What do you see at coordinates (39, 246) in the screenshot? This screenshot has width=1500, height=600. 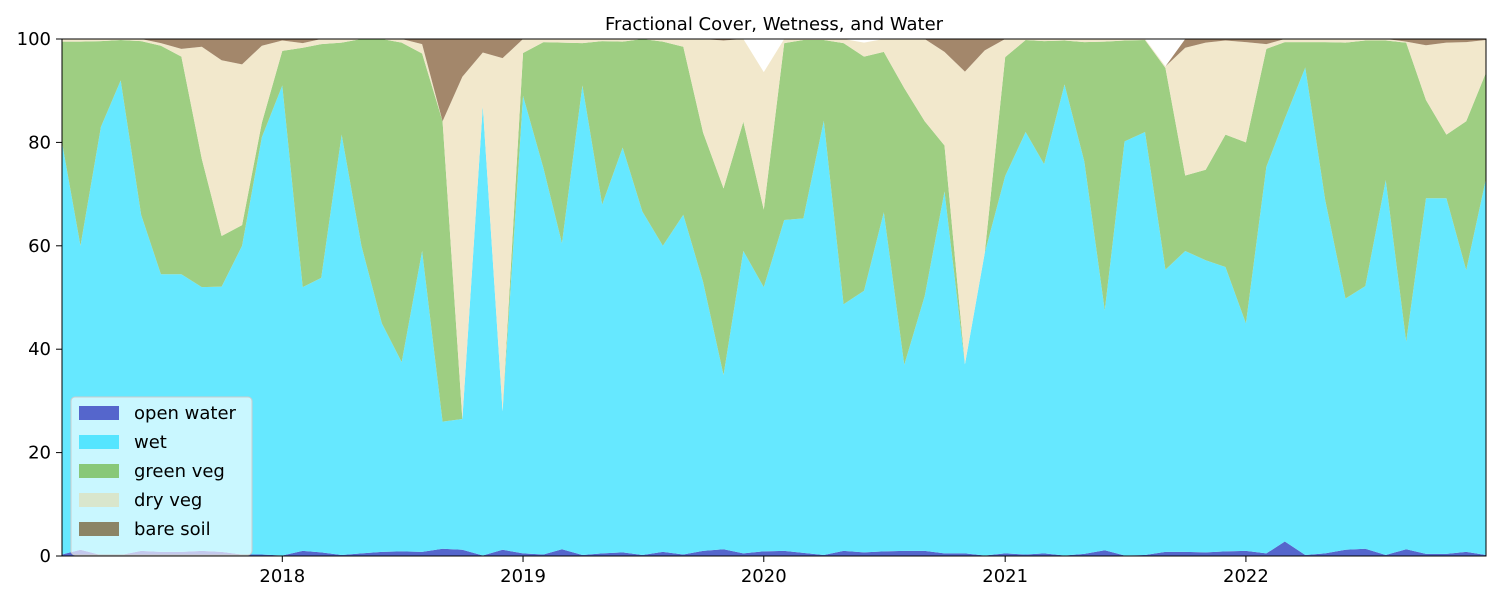 I see `y-tick-label: 60` at bounding box center [39, 246].